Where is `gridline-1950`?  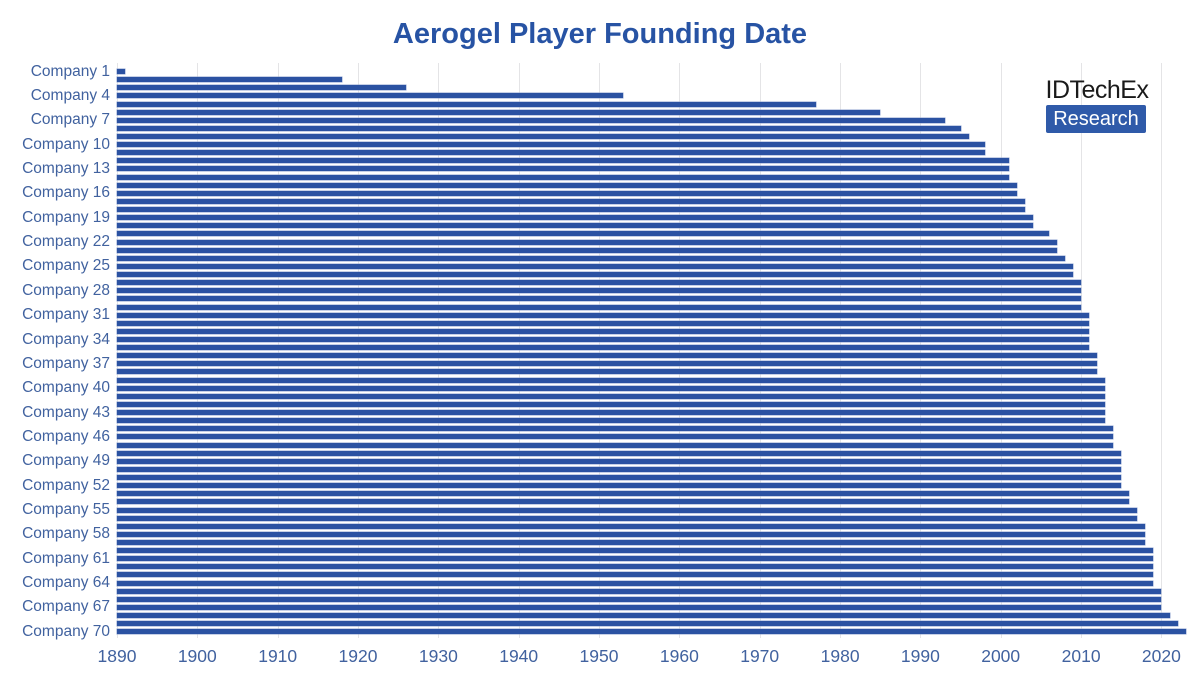
gridline-1950 is located at coordinates (599, 350).